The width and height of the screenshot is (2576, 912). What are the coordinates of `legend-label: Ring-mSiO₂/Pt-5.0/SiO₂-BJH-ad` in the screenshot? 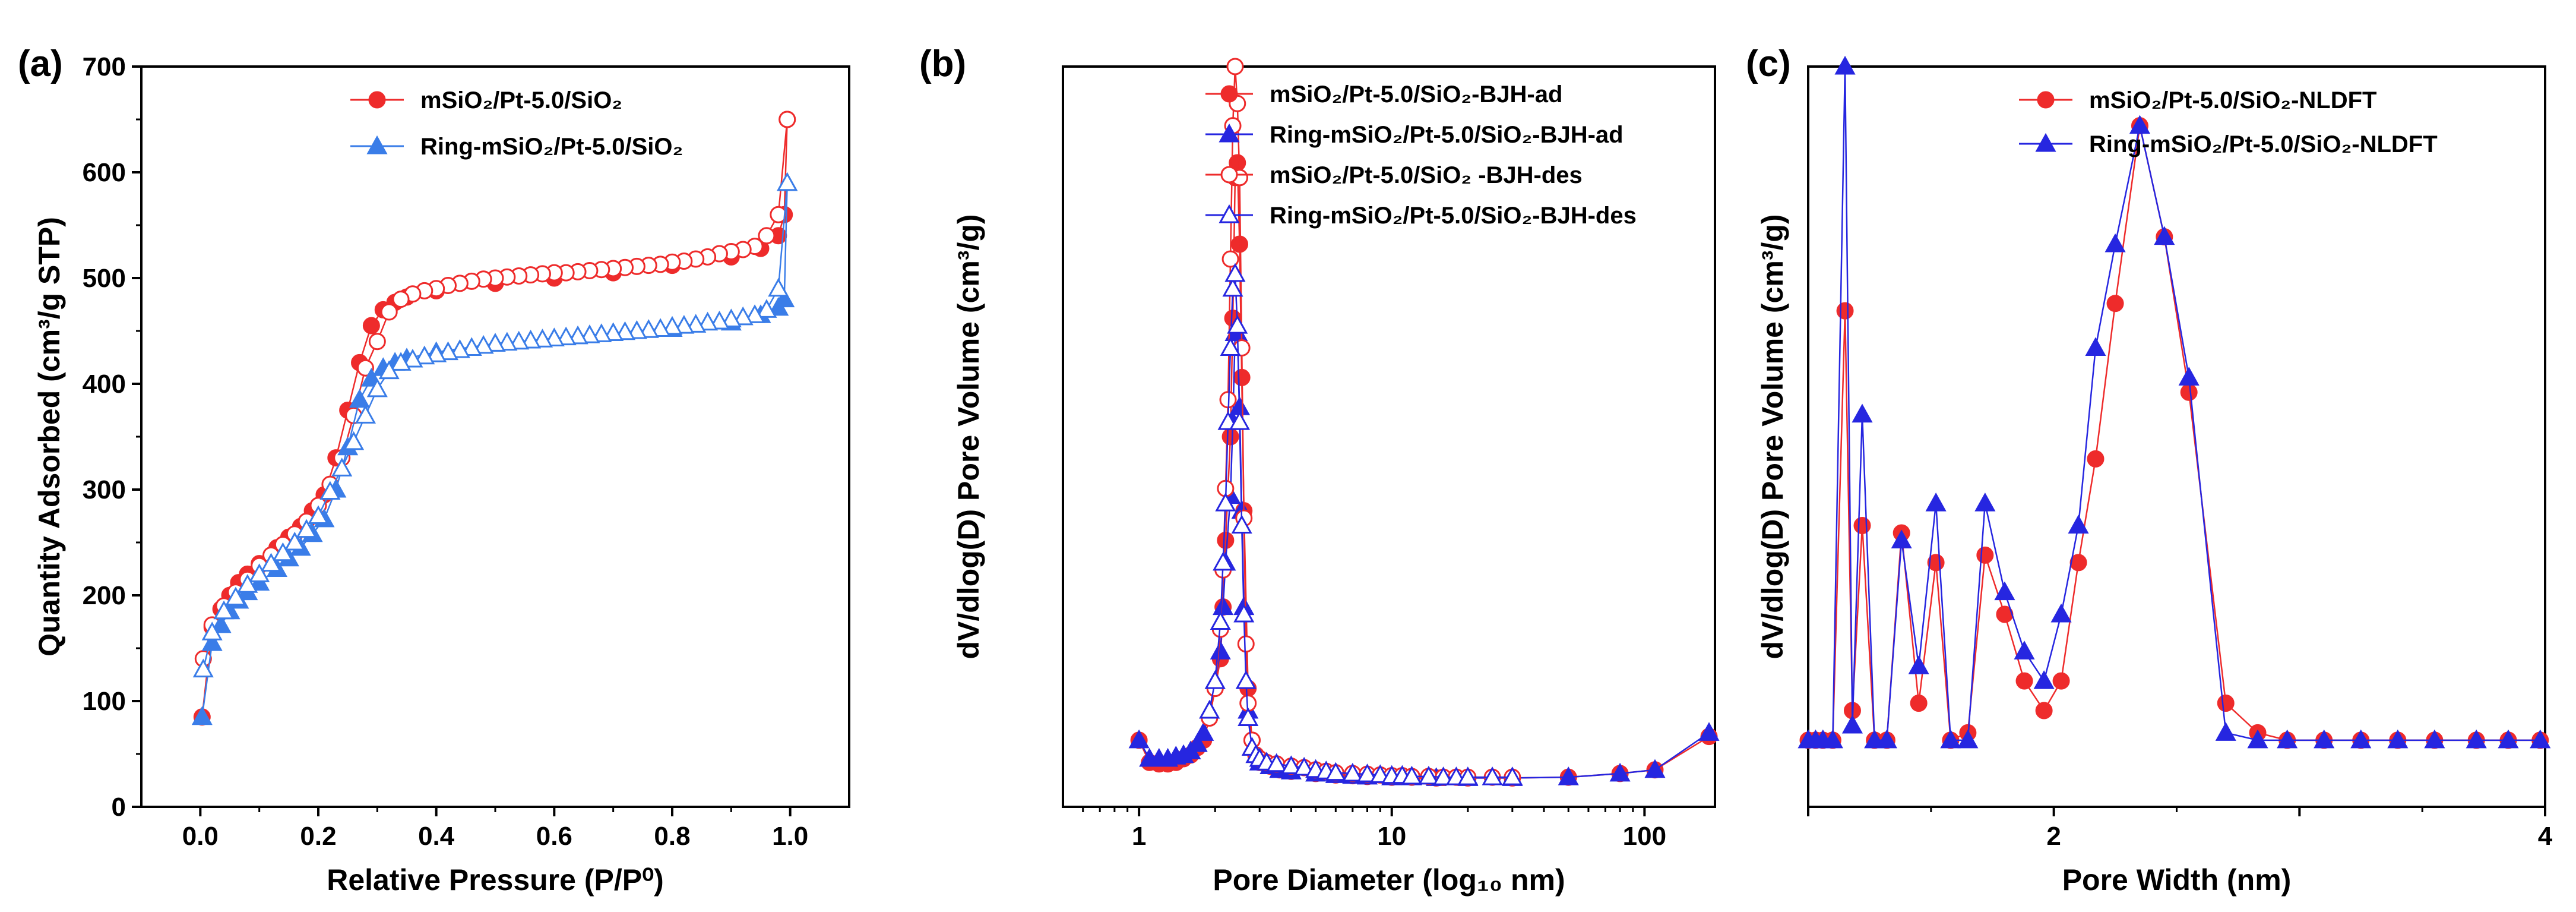 It's located at (1447, 135).